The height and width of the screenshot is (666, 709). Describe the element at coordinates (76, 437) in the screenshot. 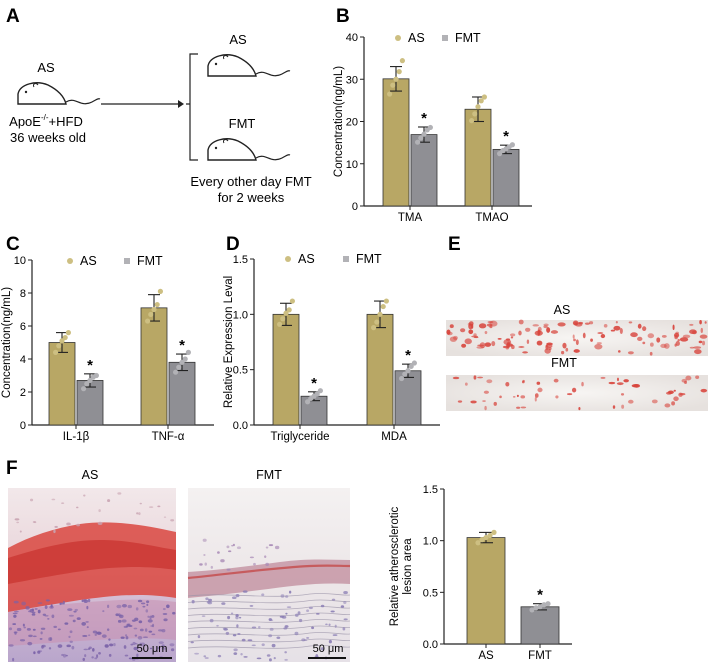

I see `x-tick-label: IL-1β` at that location.